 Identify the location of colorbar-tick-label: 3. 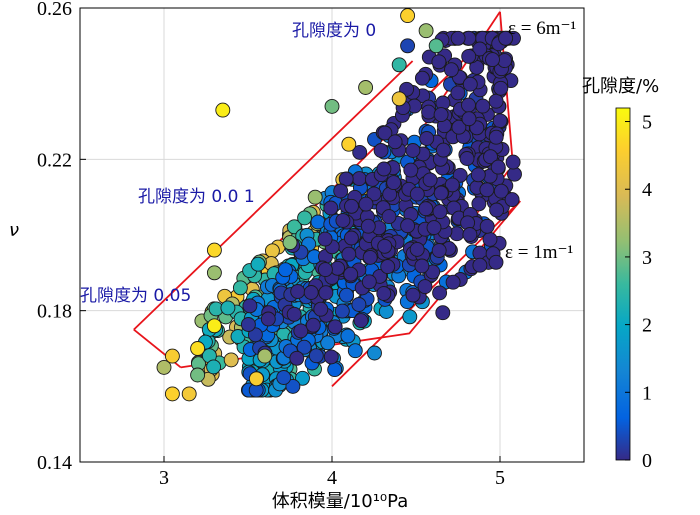
(647, 258).